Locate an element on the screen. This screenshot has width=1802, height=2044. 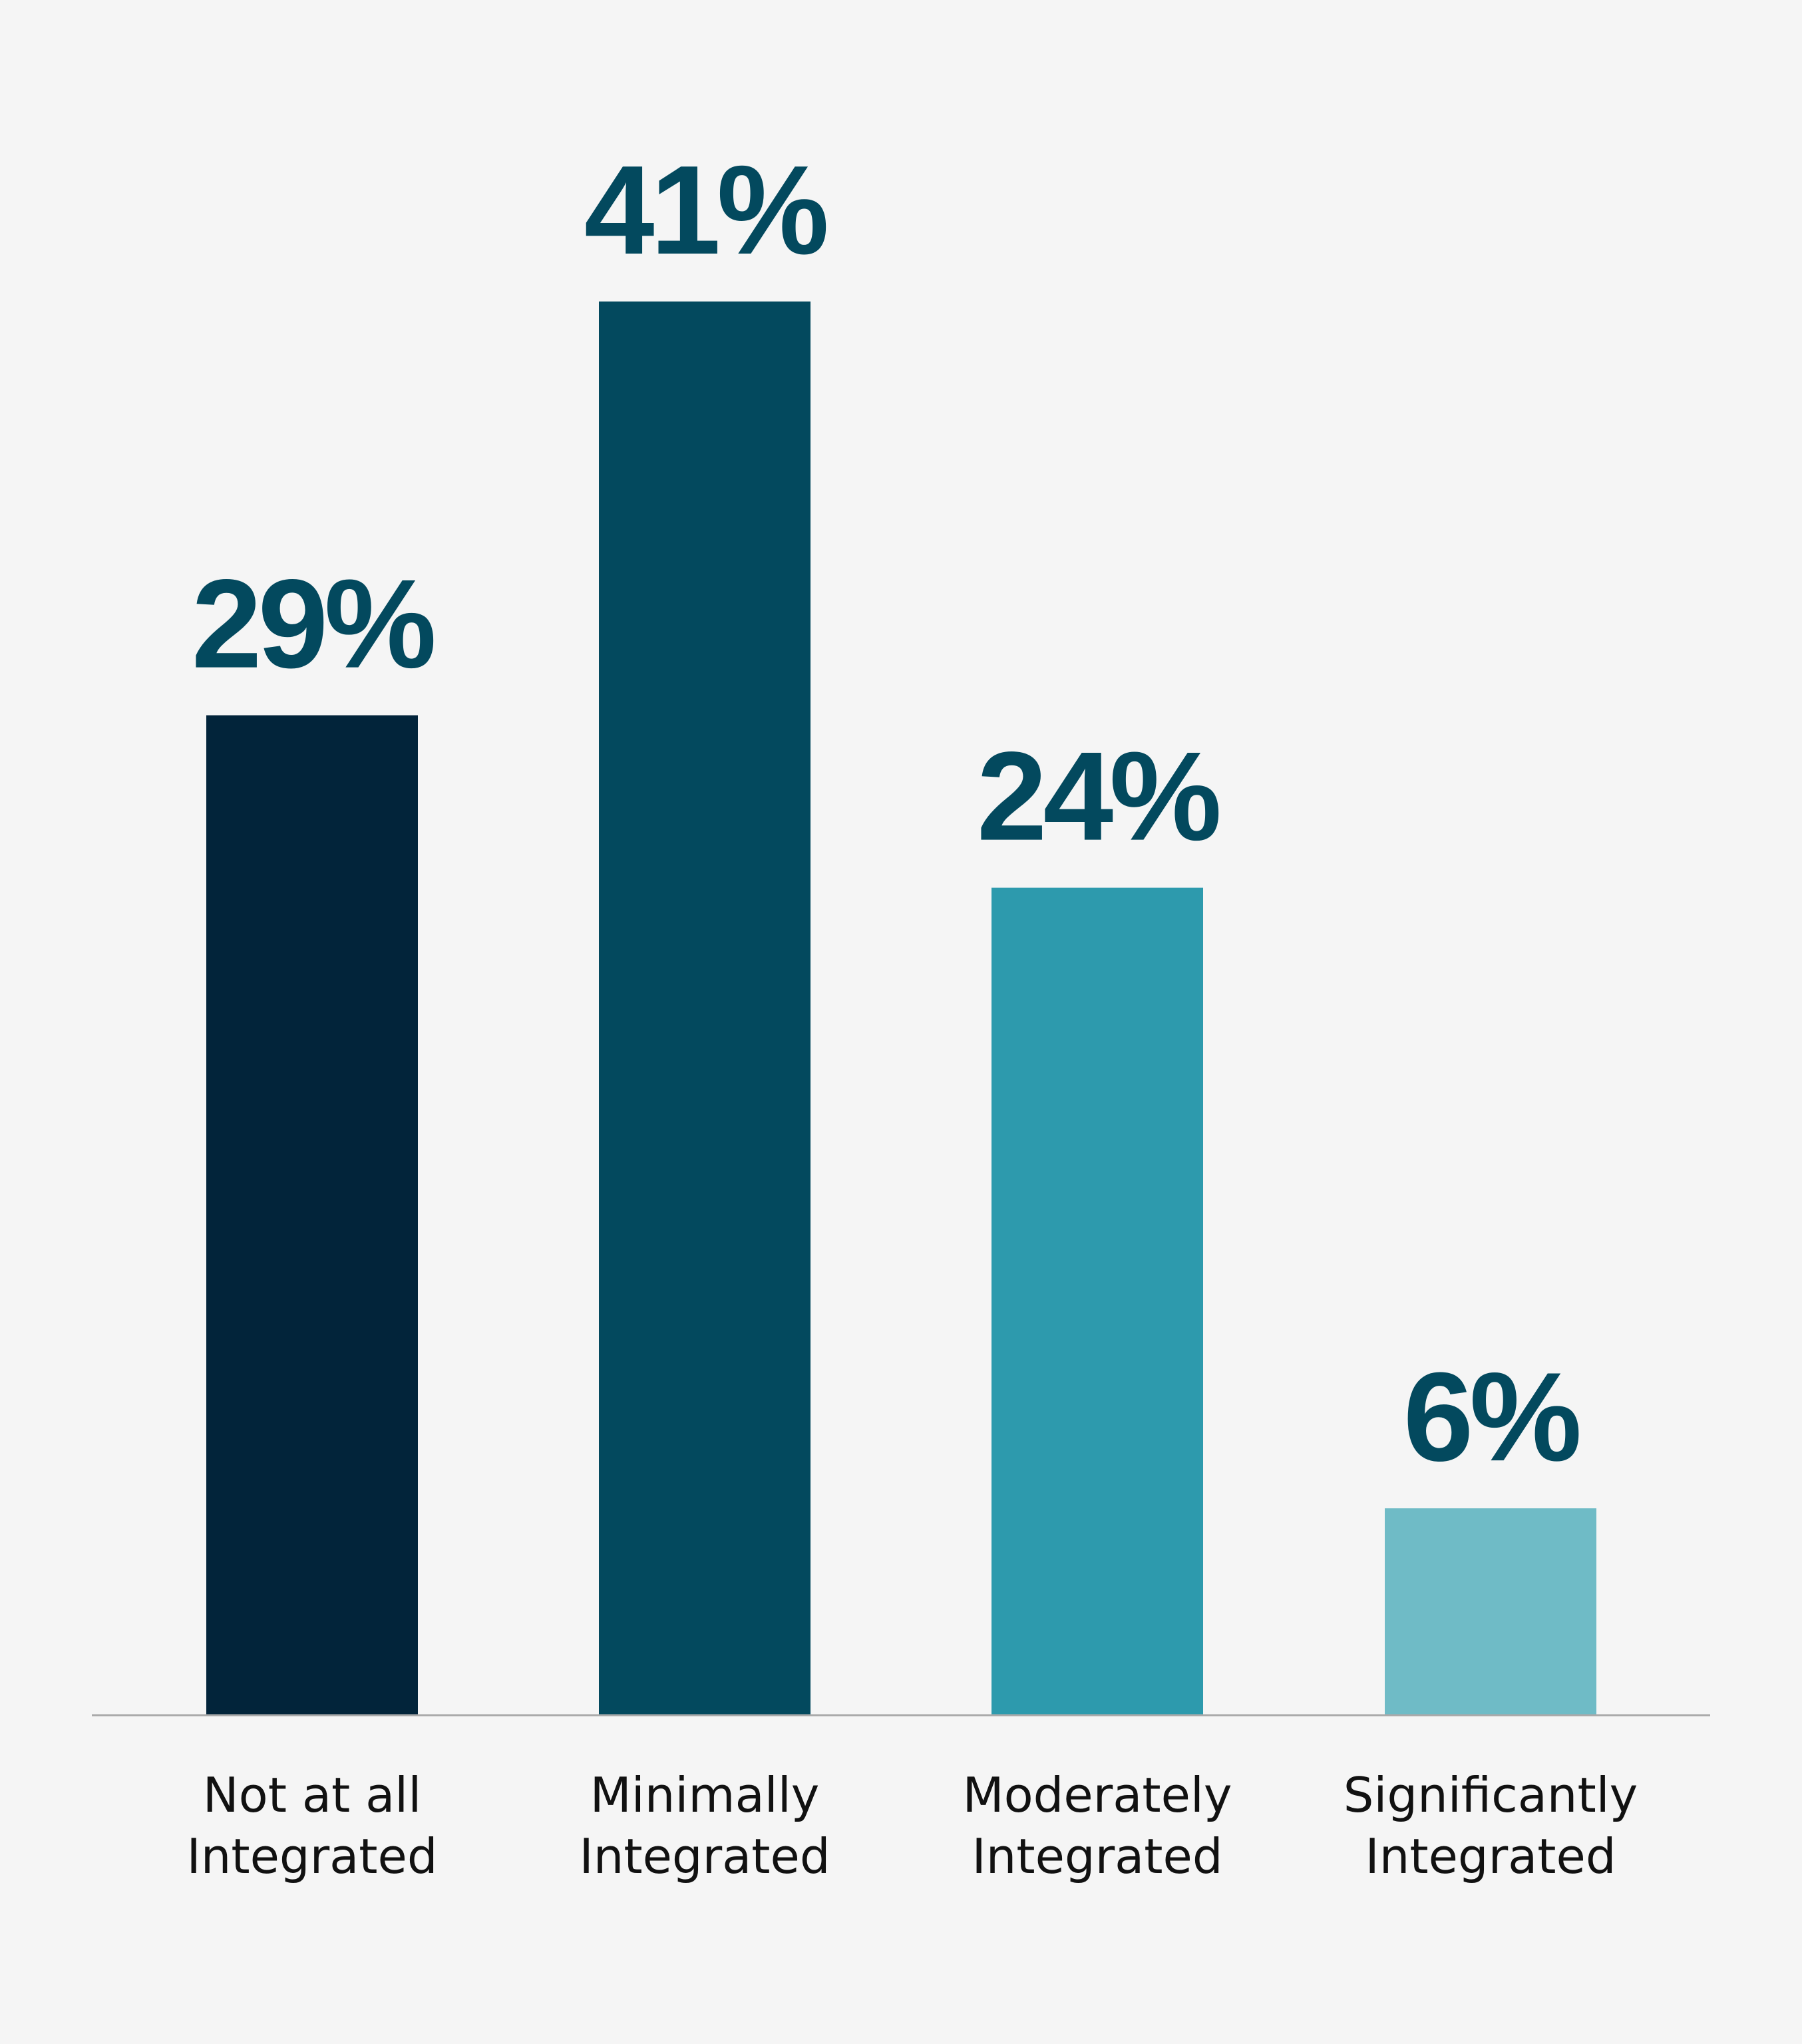
category-label-2-line-2: Integrated is located at coordinates (704, 1856).